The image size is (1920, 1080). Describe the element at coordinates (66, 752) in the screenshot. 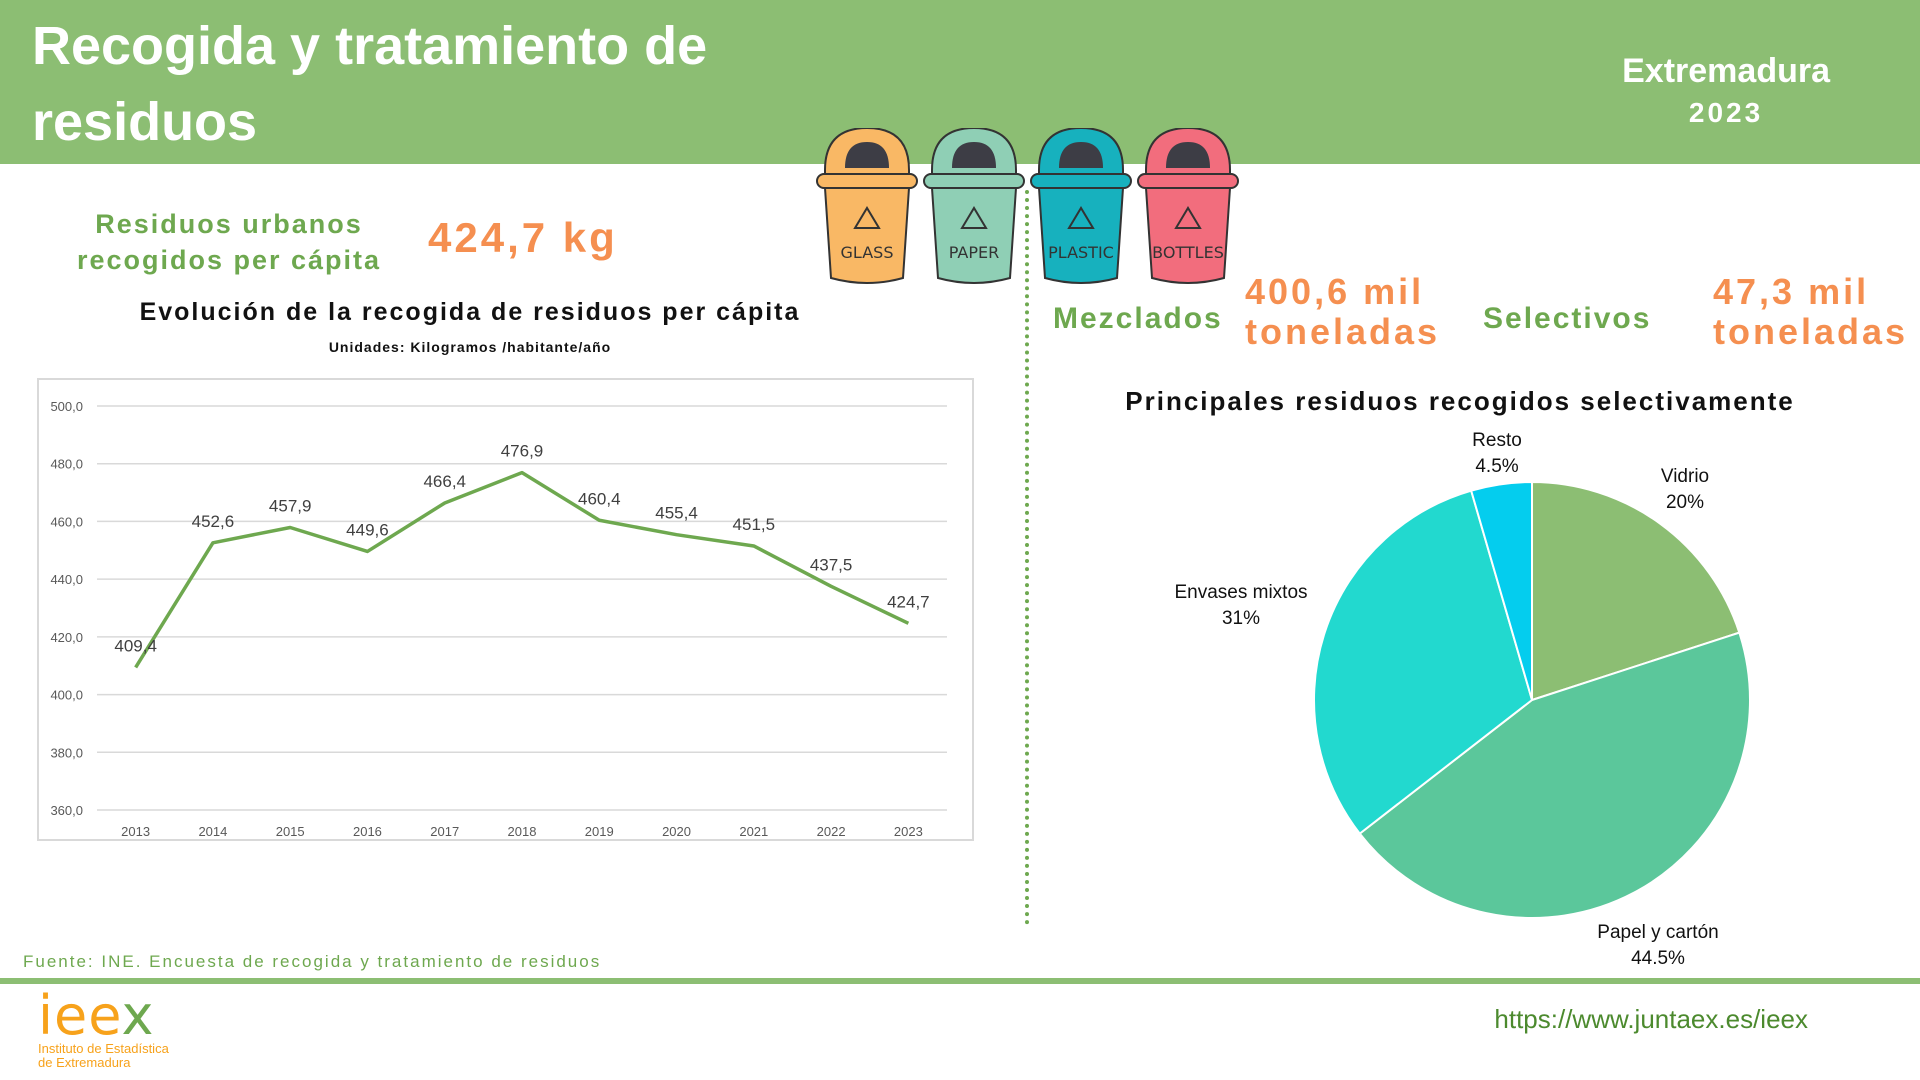

I see `y-tick-label: 380,0` at that location.